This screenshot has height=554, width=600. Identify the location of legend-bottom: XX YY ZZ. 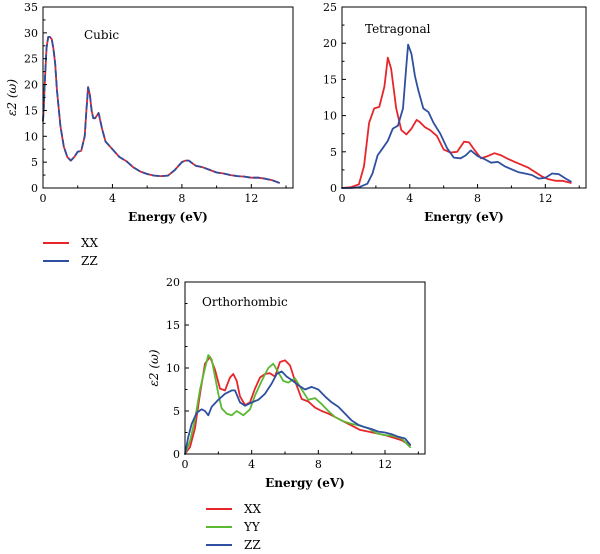
(233, 527).